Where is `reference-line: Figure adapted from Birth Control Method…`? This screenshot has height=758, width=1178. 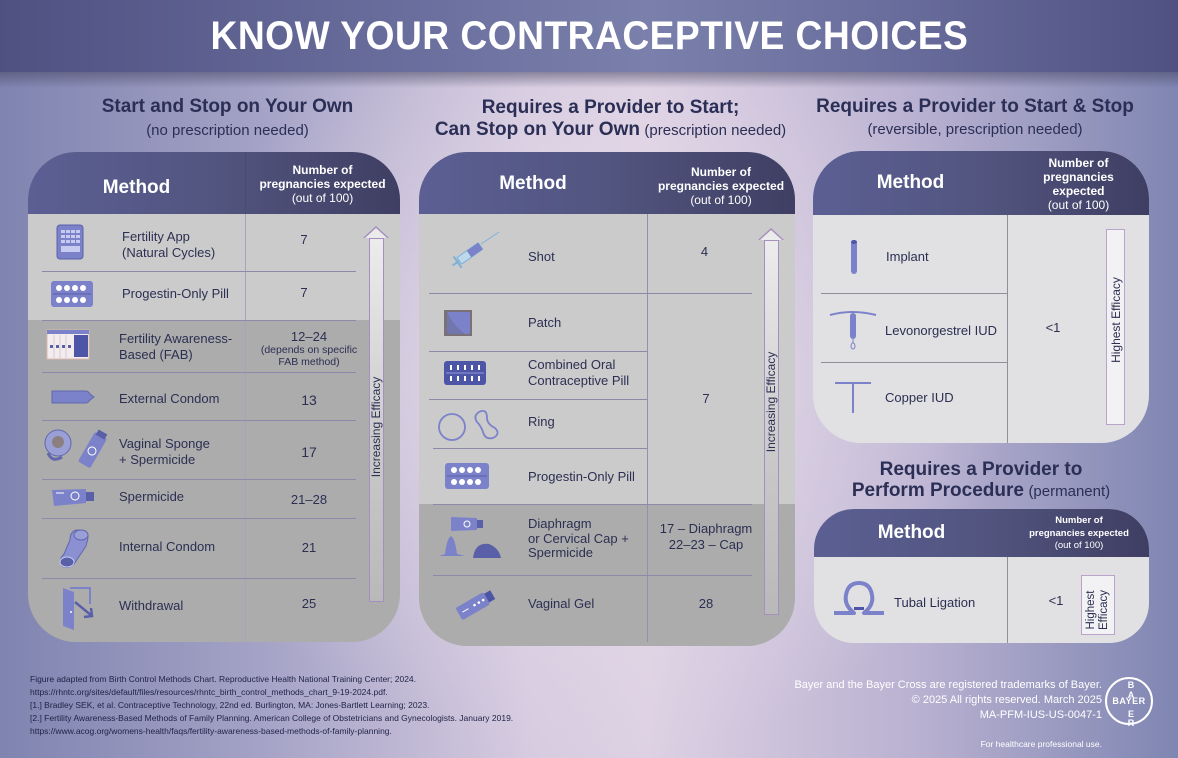
reference-line: Figure adapted from Birth Control Method… is located at coordinates (223, 679).